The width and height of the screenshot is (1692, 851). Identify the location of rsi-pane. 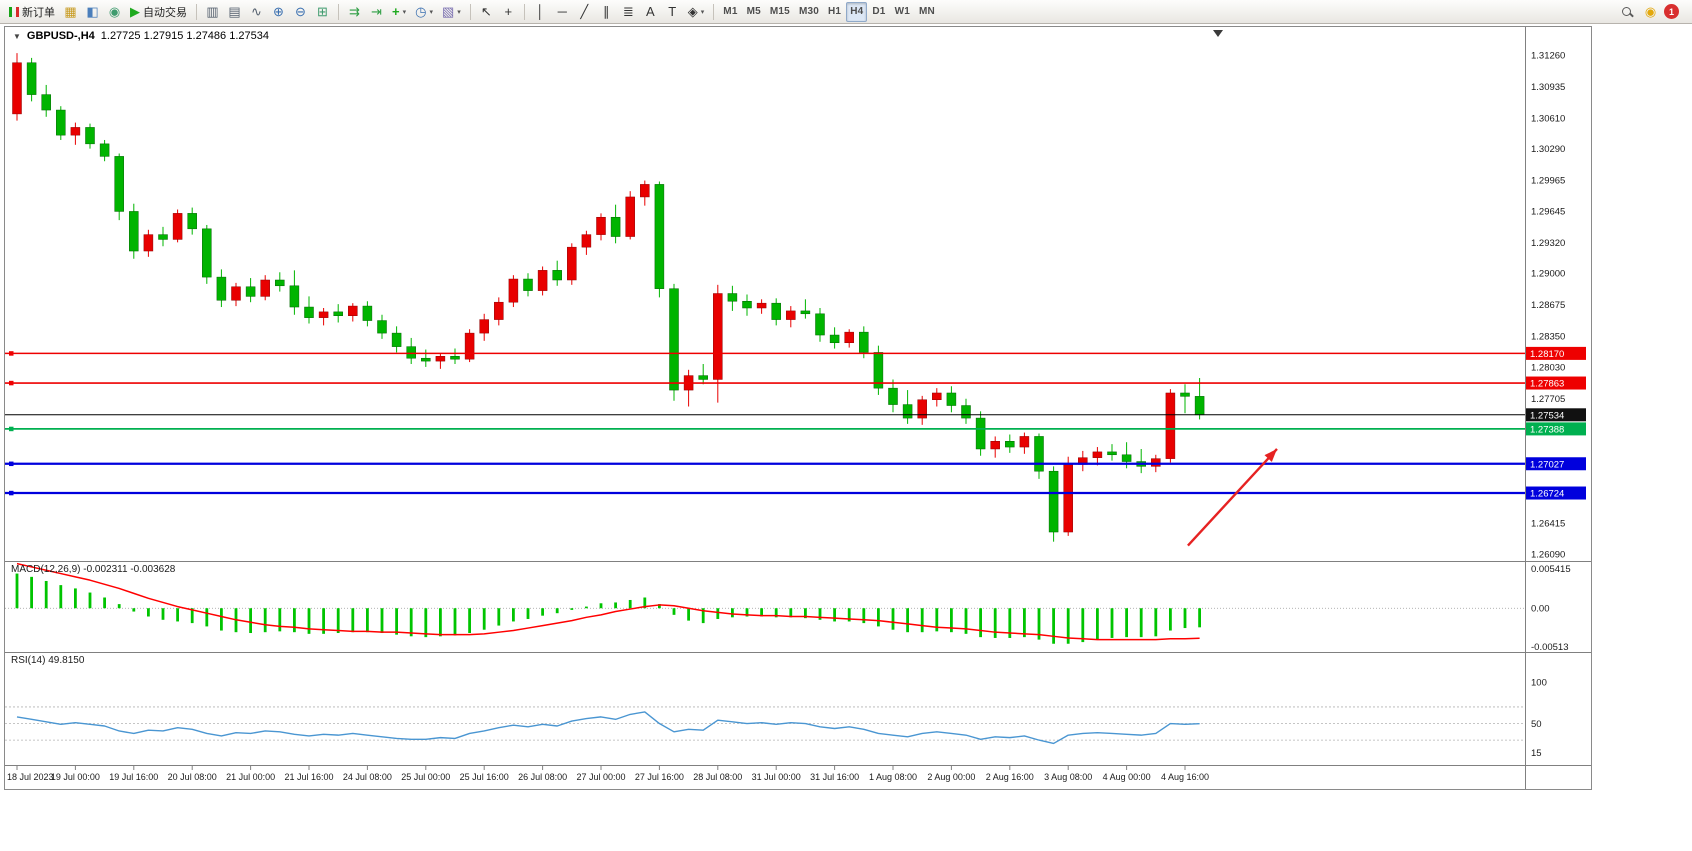
(765, 725).